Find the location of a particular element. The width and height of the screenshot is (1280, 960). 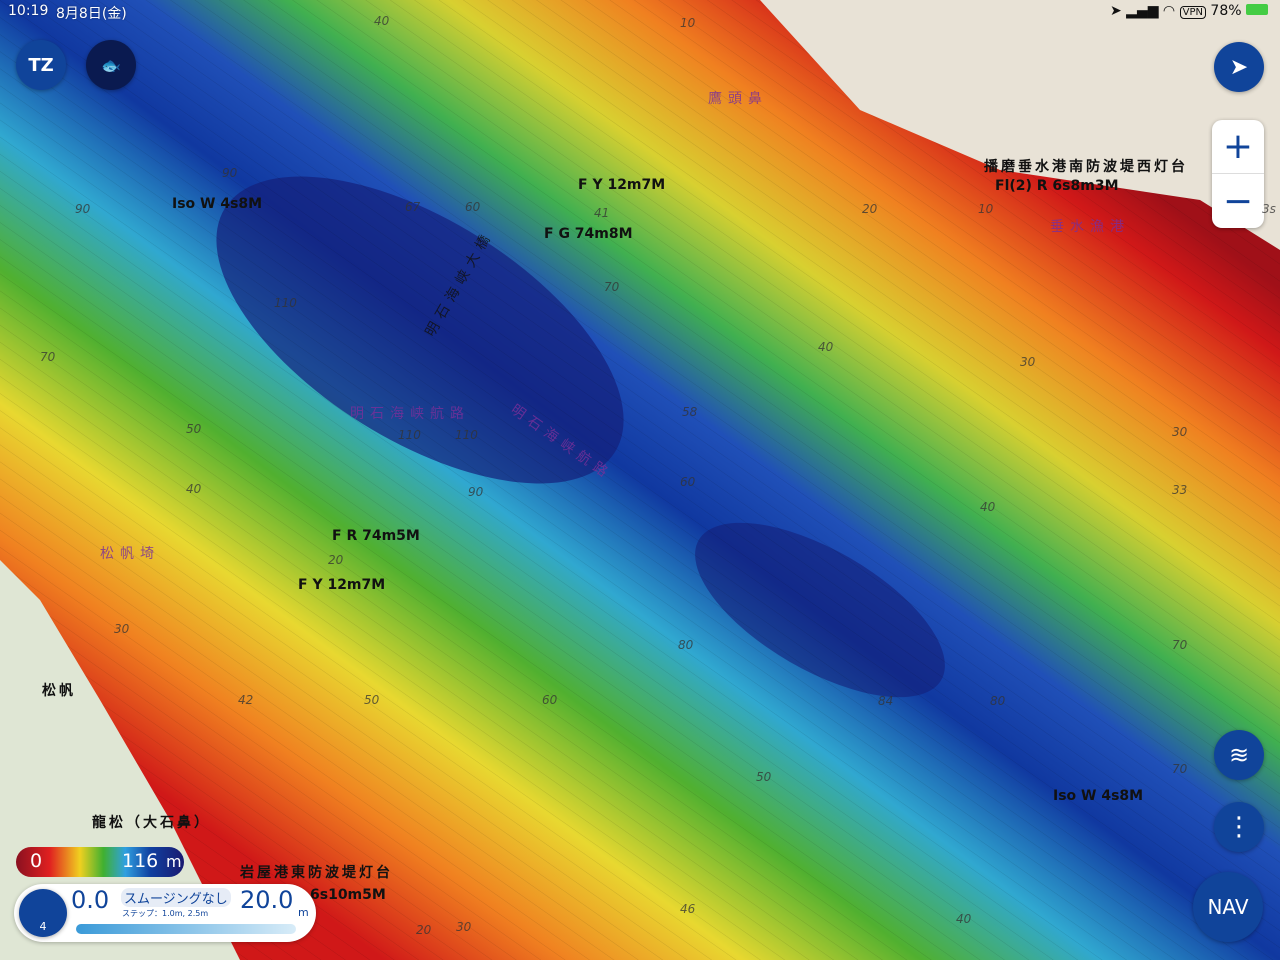

depth-color-legend: 0 116 m is located at coordinates (100, 862).